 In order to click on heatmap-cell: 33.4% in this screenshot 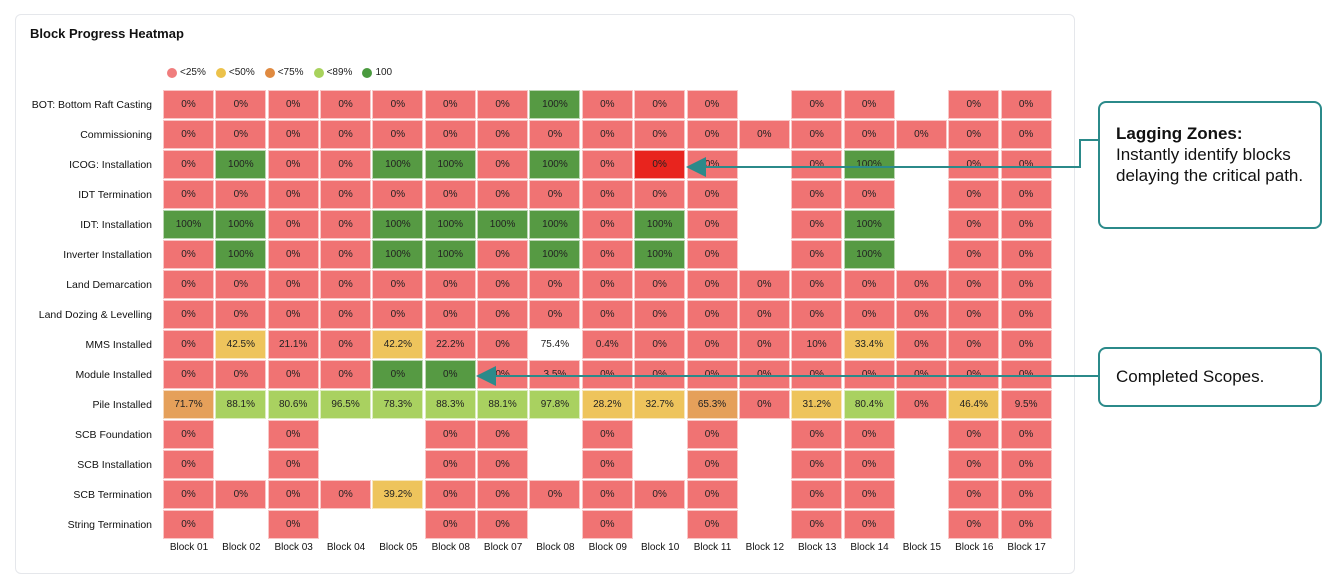, I will do `click(869, 344)`.